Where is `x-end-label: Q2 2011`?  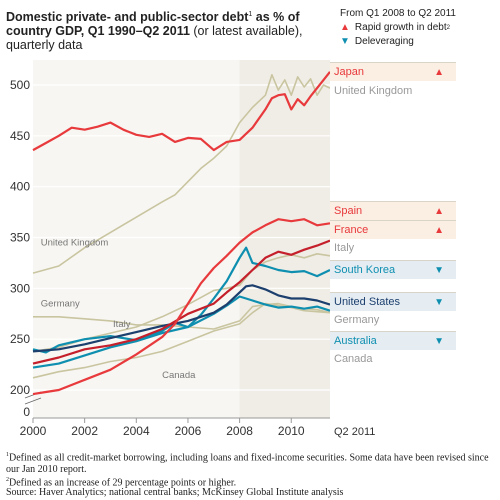 x-end-label: Q2 2011 is located at coordinates (354, 432).